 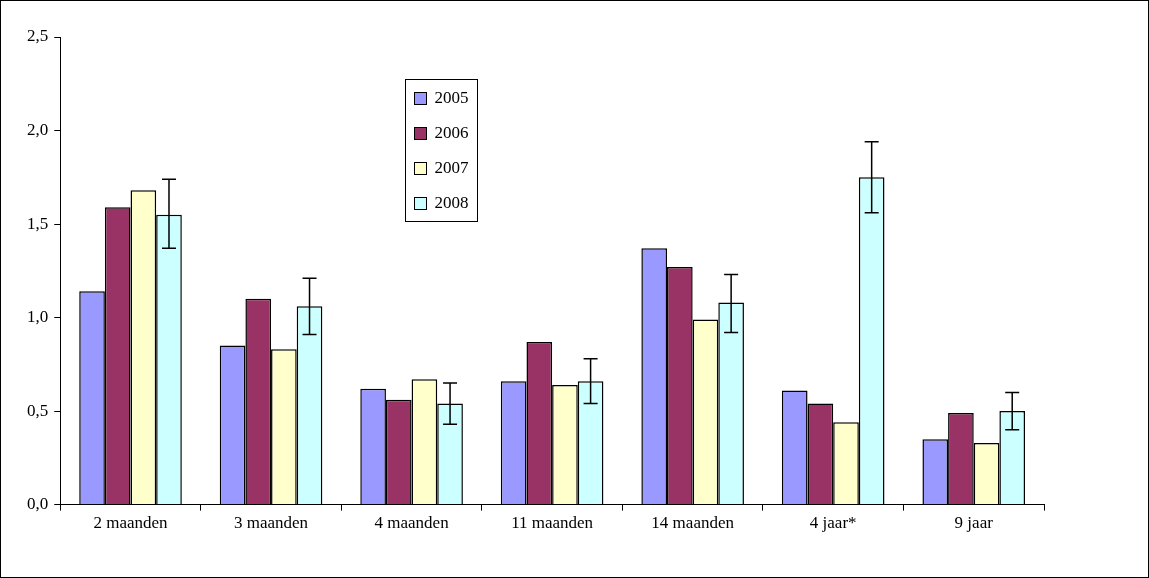 I want to click on y-tick-label: 0,5, so click(x=38, y=410).